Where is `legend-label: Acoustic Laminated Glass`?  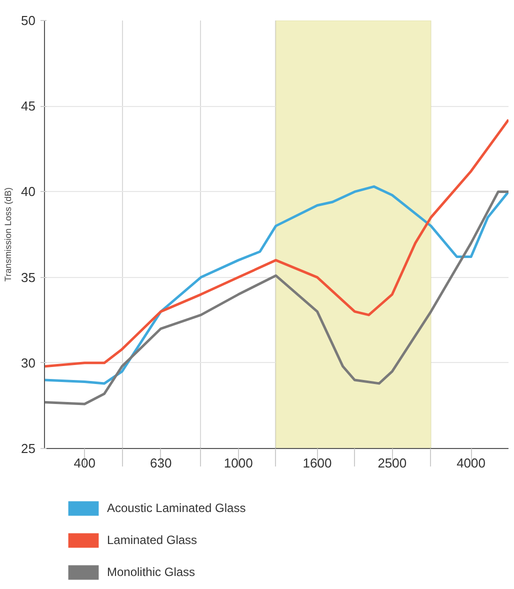 legend-label: Acoustic Laminated Glass is located at coordinates (176, 508).